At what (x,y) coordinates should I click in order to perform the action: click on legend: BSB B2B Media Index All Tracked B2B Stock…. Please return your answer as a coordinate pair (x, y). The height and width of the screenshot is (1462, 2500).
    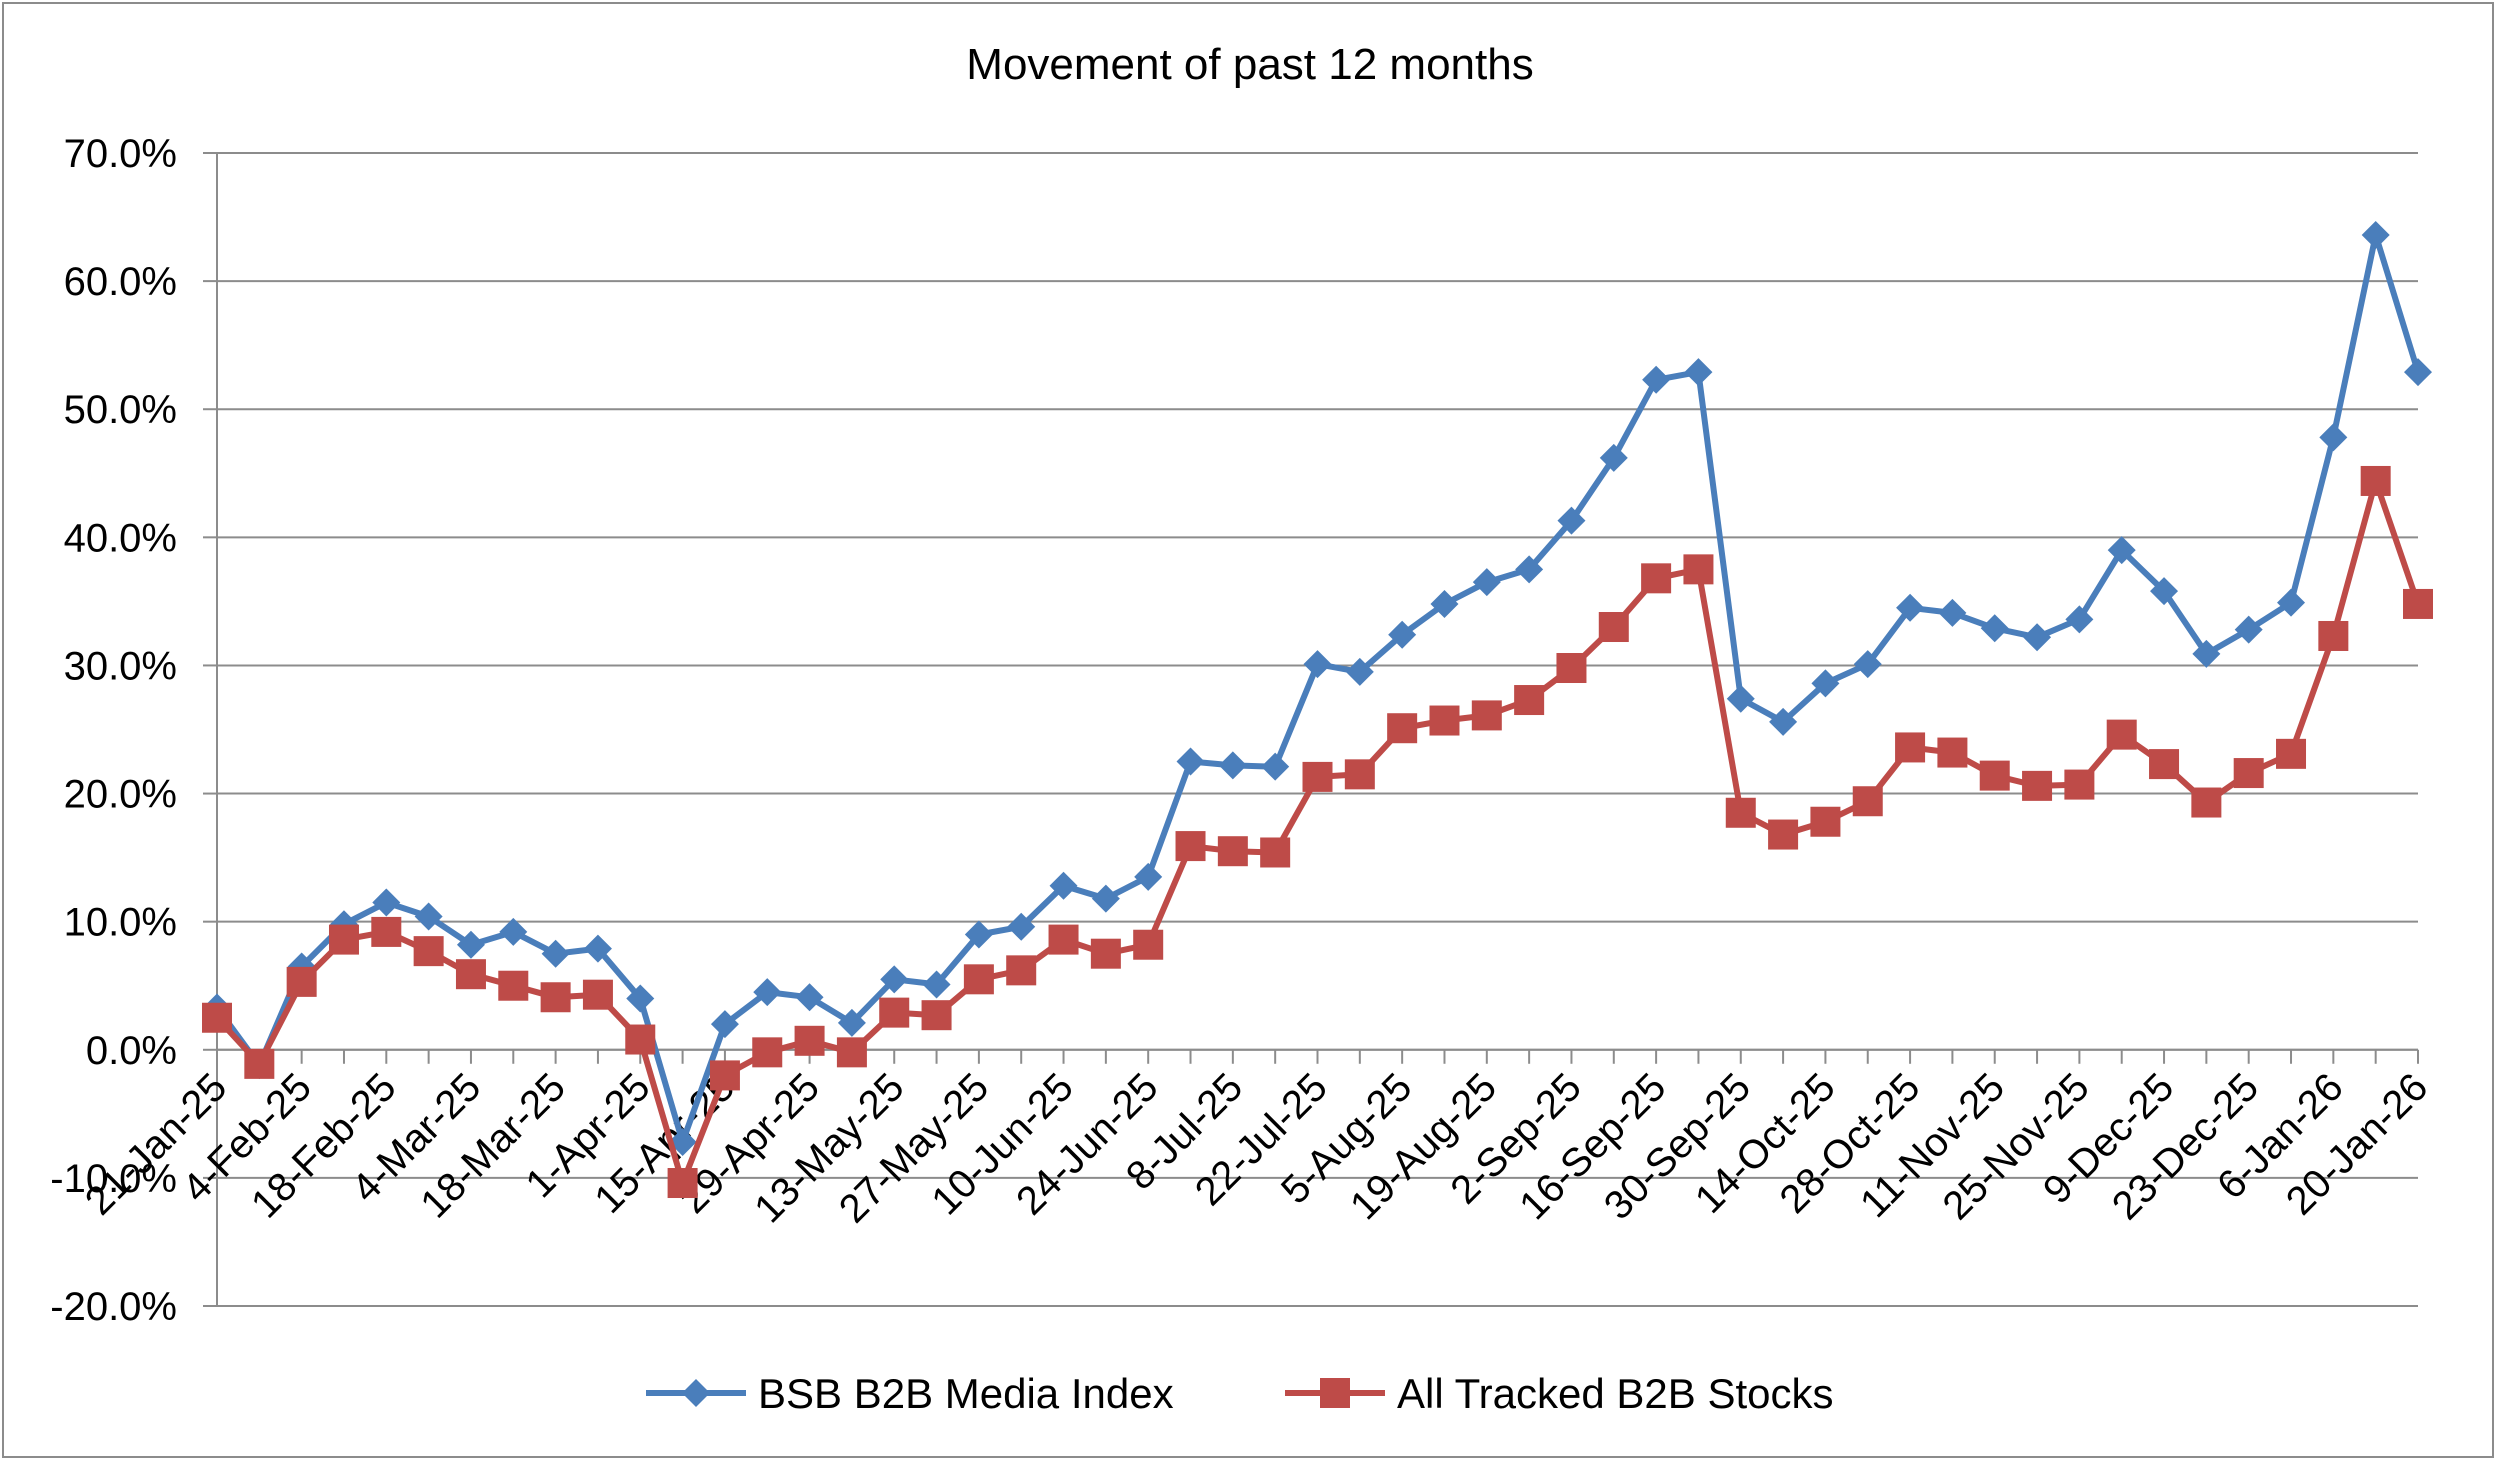
    Looking at the image, I should click on (1240, 1393).